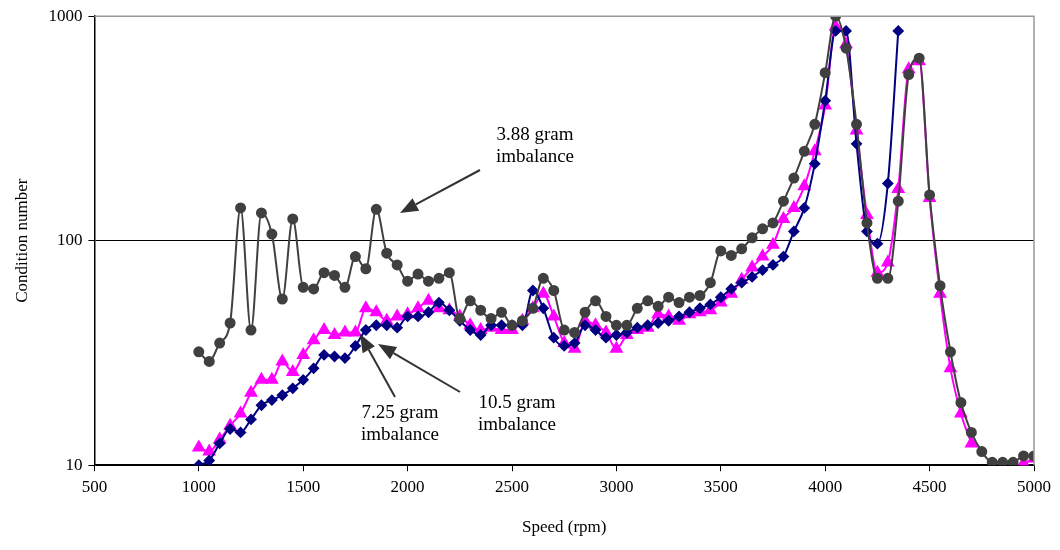 The image size is (1060, 550). Describe the element at coordinates (1034, 486) in the screenshot. I see `x-tick-label: 5000` at that location.